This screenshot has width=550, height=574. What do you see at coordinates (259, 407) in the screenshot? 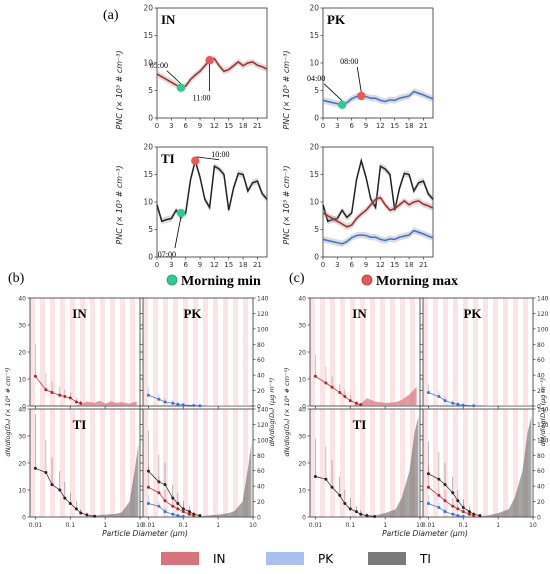
I see `y2-tick-label: 0` at bounding box center [259, 407].